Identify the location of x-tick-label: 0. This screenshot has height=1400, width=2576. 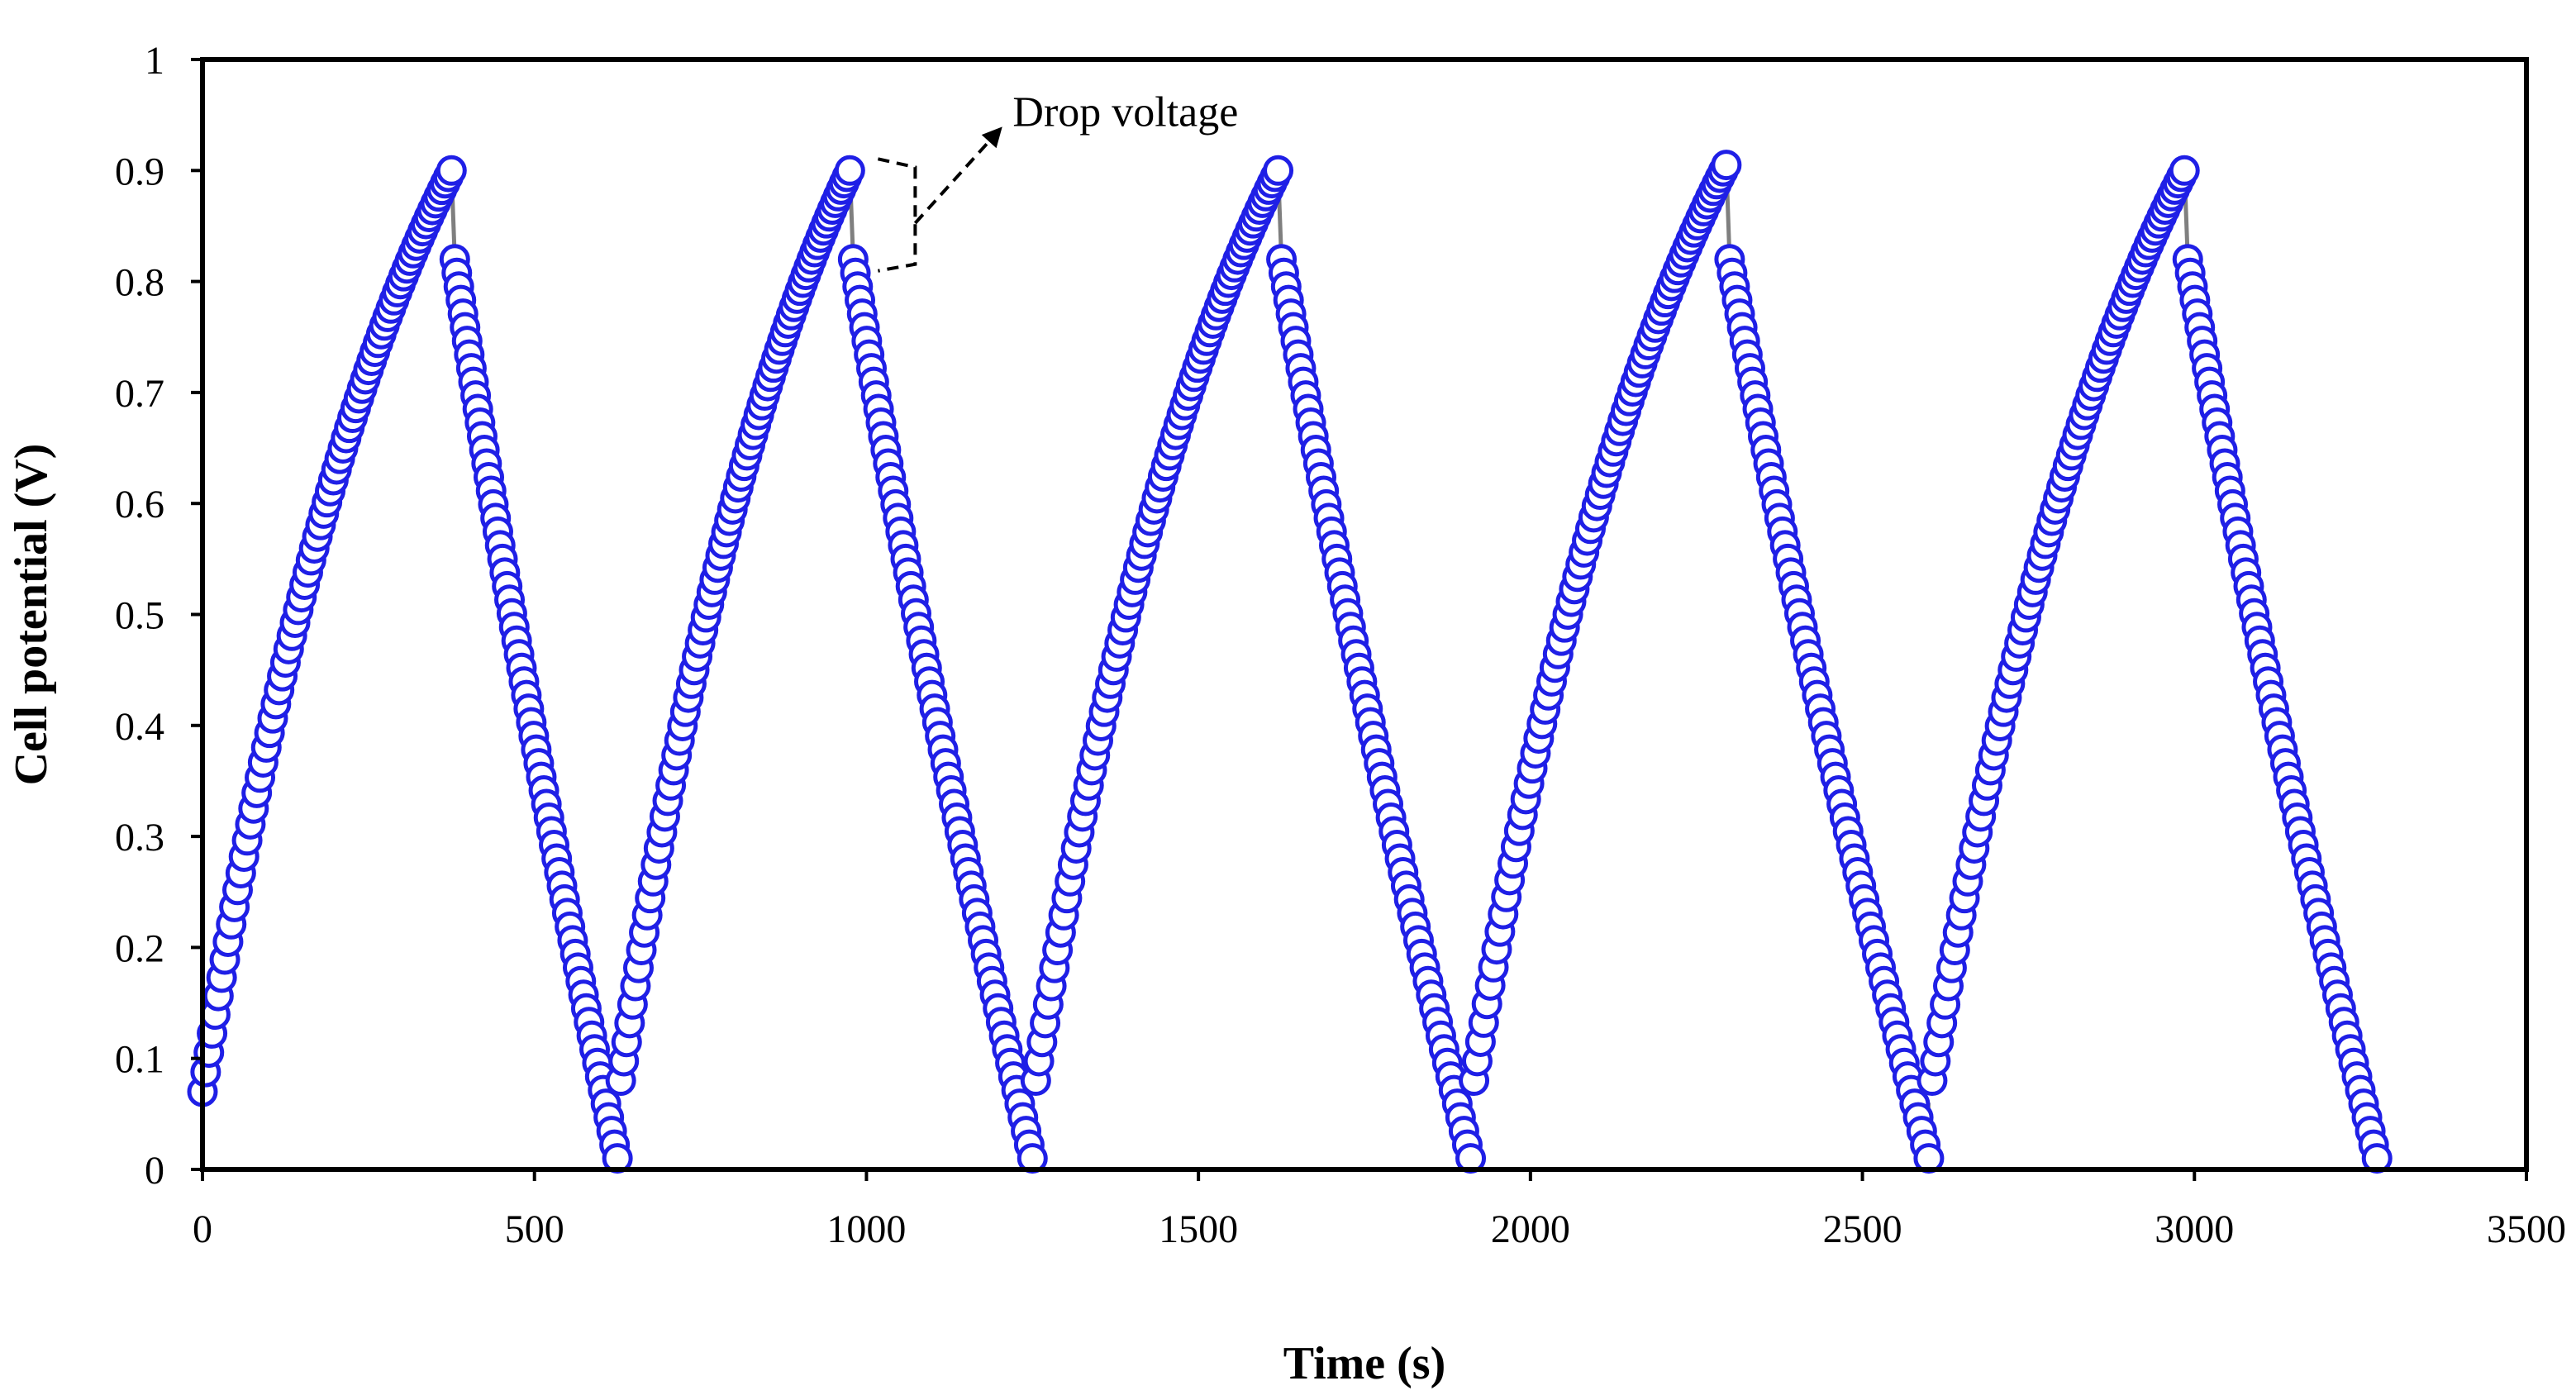
(203, 1229).